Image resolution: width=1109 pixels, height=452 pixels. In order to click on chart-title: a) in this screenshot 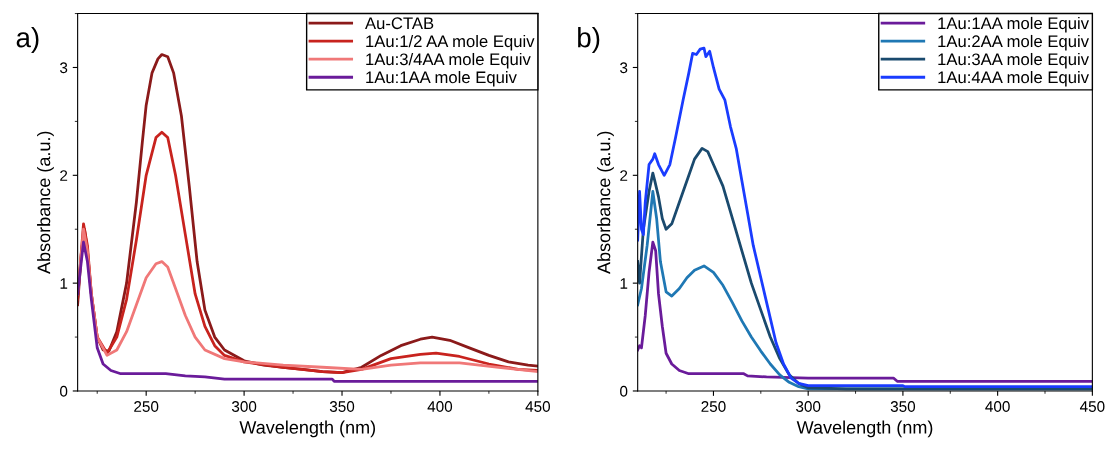, I will do `click(27, 40)`.